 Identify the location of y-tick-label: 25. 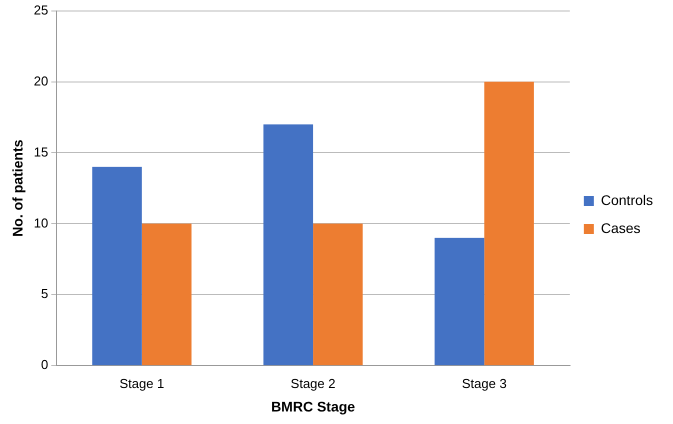
(41, 10).